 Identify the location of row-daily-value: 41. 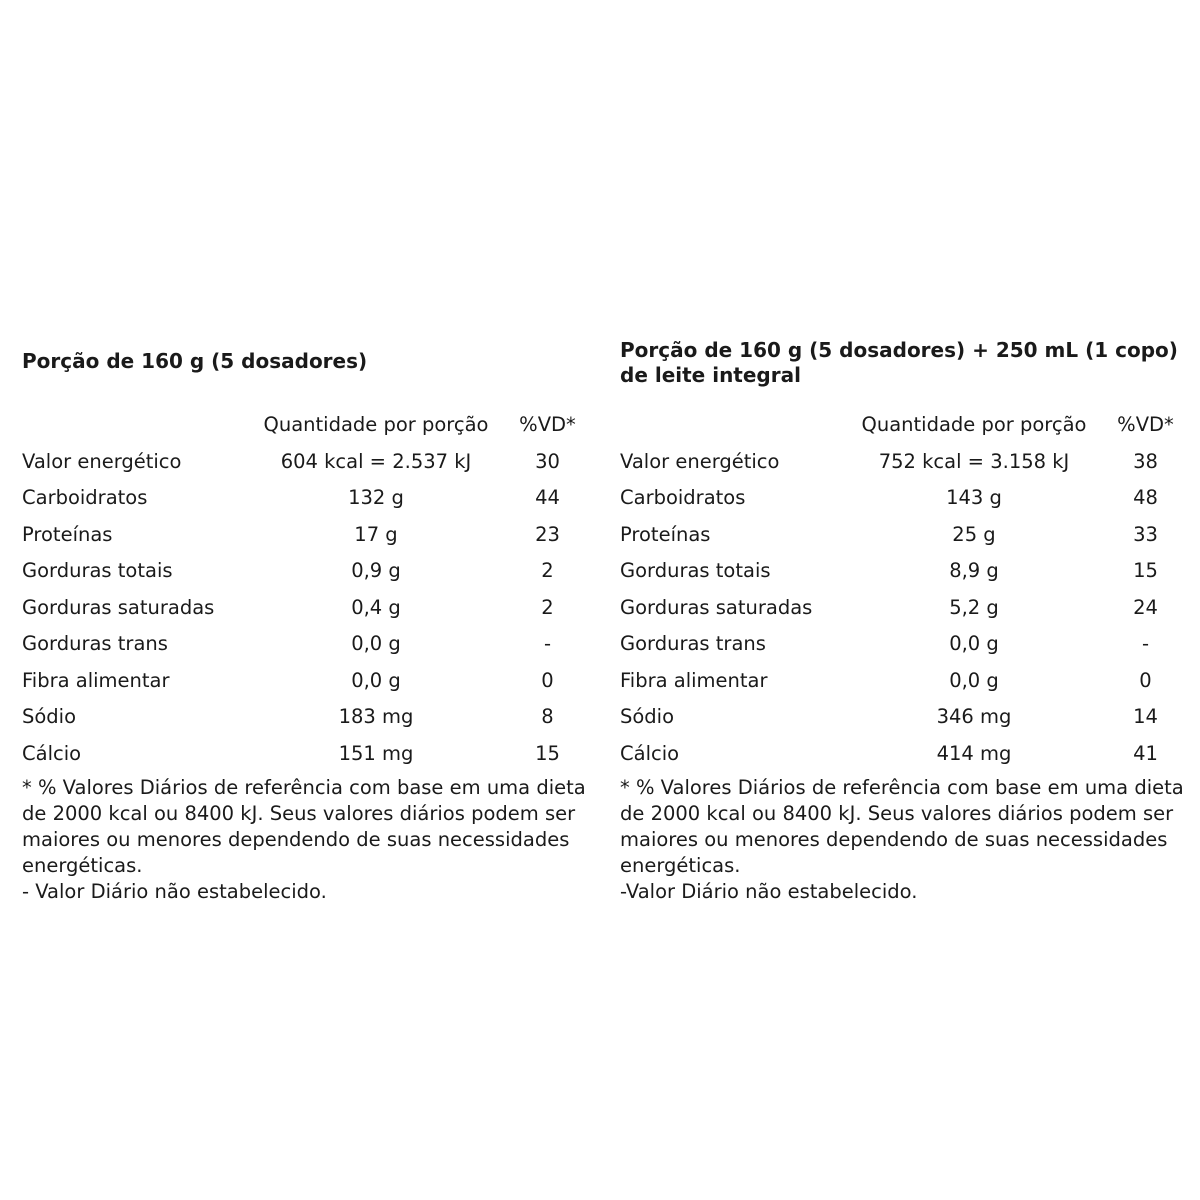
(1145, 753).